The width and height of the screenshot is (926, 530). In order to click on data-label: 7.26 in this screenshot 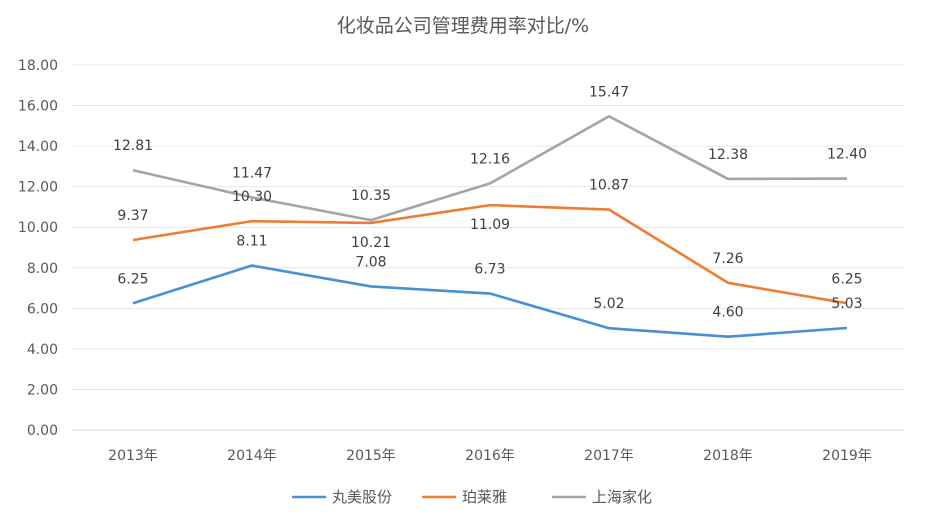, I will do `click(727, 259)`.